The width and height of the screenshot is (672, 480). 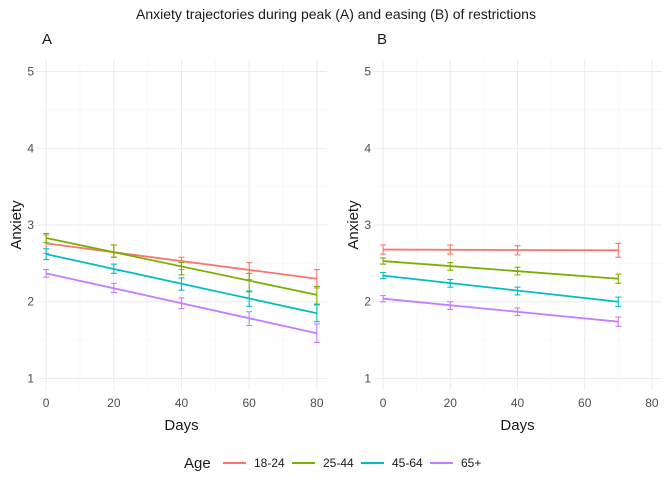 What do you see at coordinates (407, 463) in the screenshot?
I see `legend-label: 45-64` at bounding box center [407, 463].